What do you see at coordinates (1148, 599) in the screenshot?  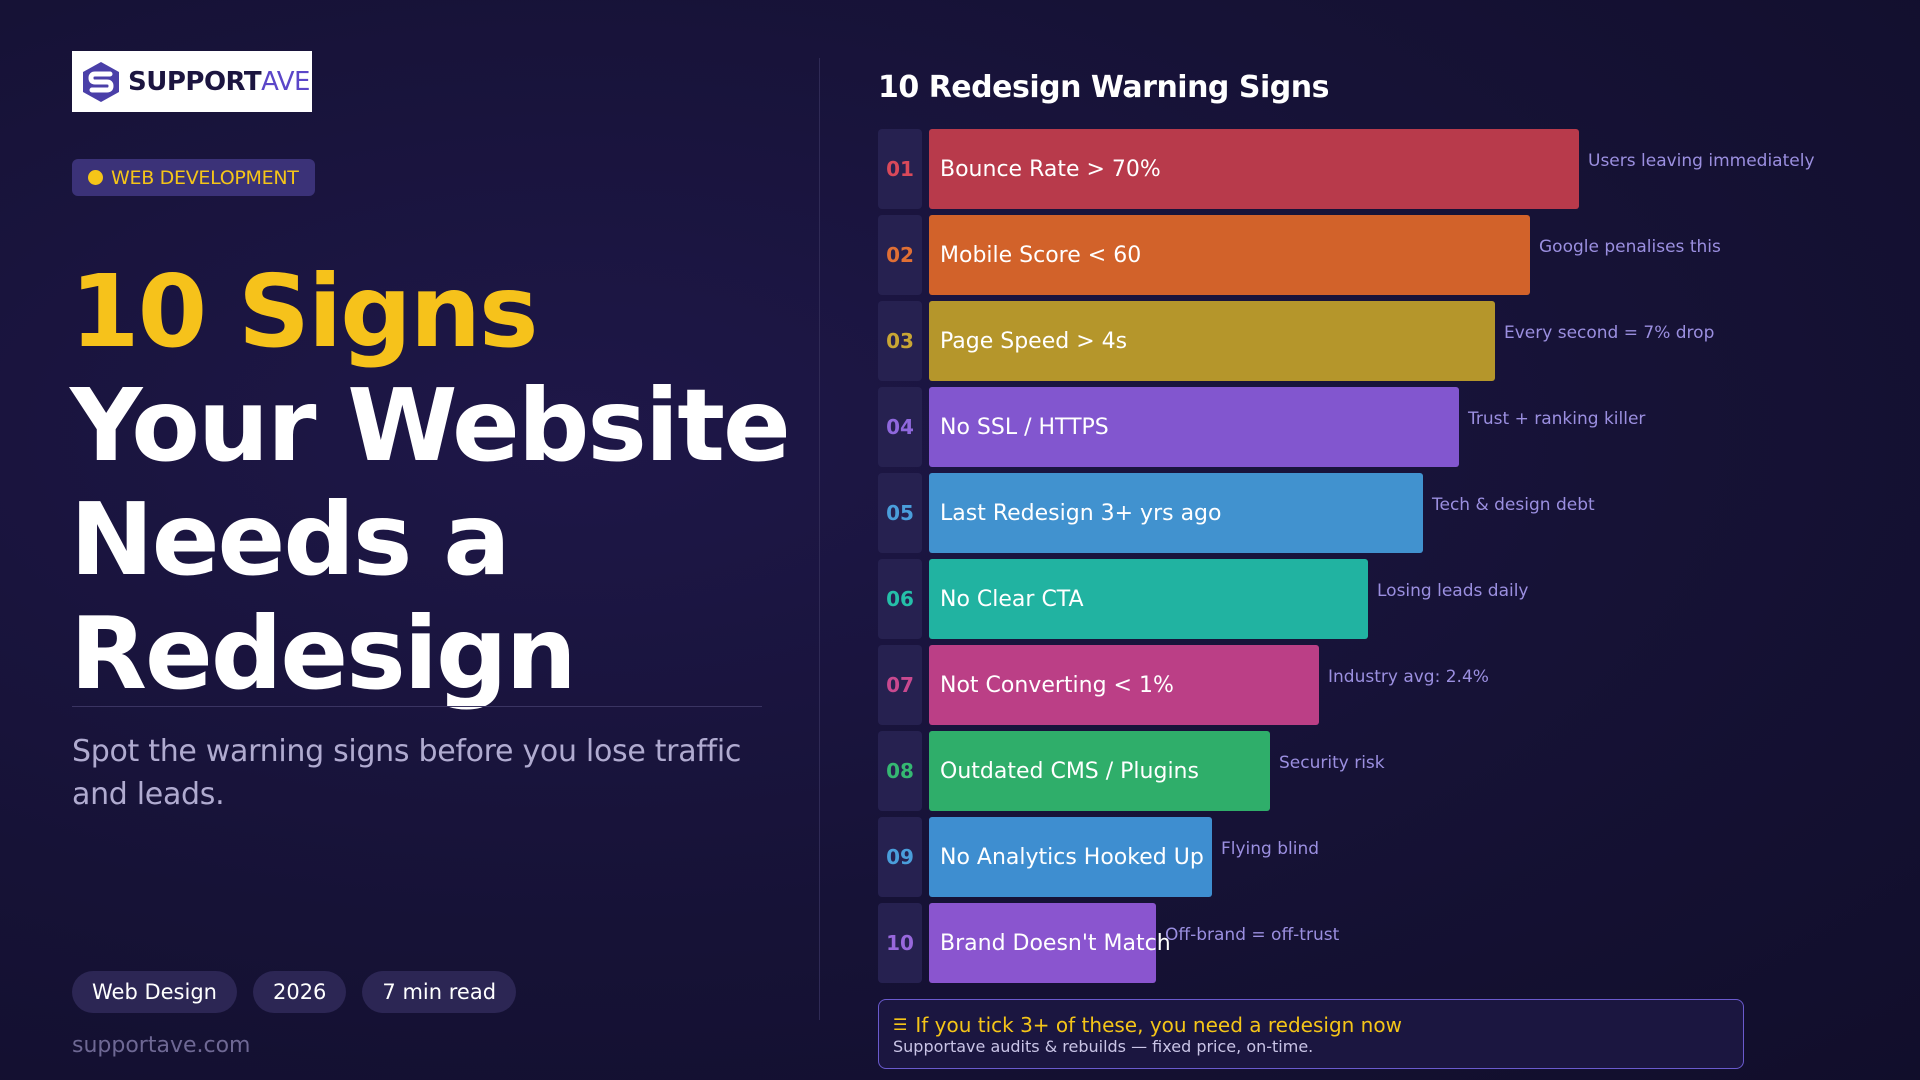 I see `bar: No Clear CTA` at bounding box center [1148, 599].